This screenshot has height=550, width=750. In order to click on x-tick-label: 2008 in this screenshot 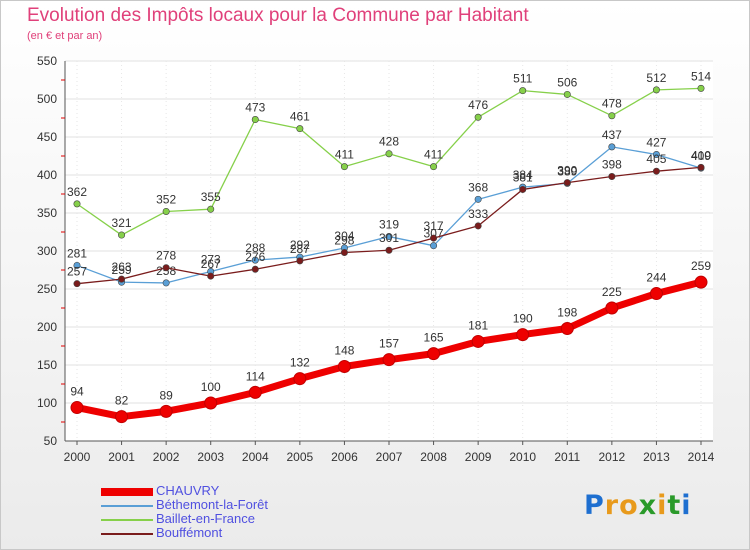, I will do `click(433, 457)`.